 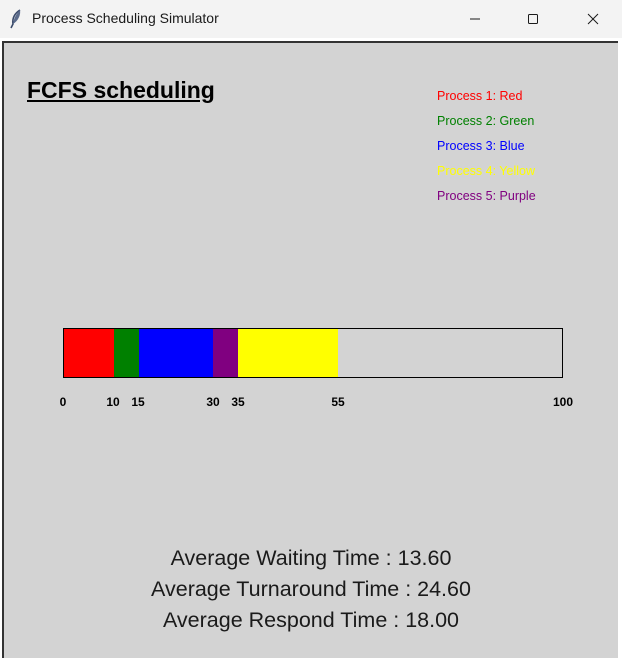 I want to click on maximize-button, so click(x=533, y=19).